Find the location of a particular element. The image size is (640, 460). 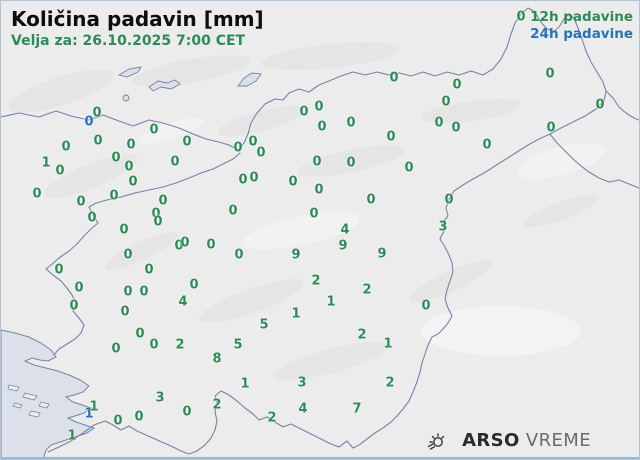

vreme-text: VREME is located at coordinates (558, 440).